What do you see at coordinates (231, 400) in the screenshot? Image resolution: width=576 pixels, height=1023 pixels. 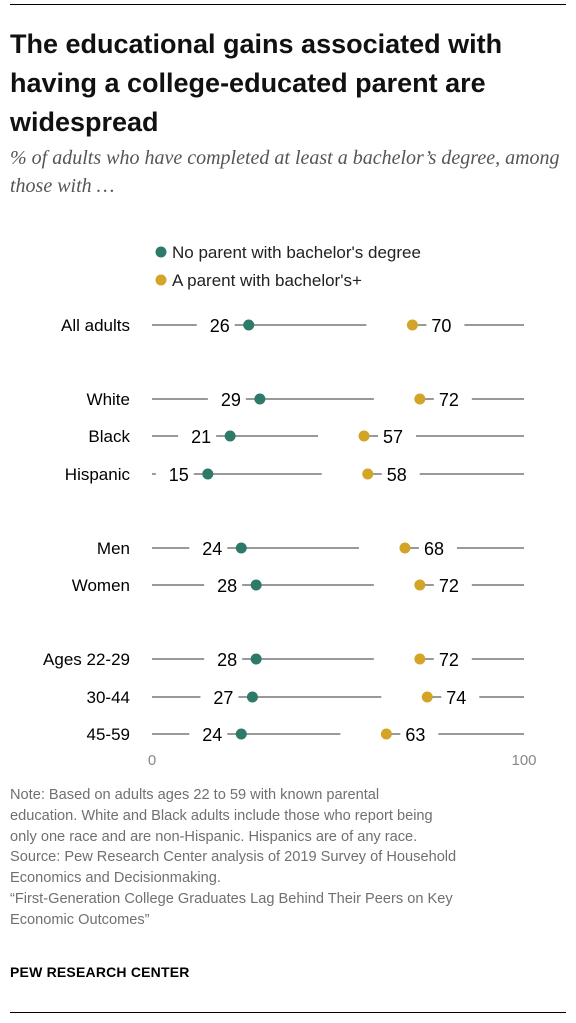 I see `value-label-no-parent: 29` at bounding box center [231, 400].